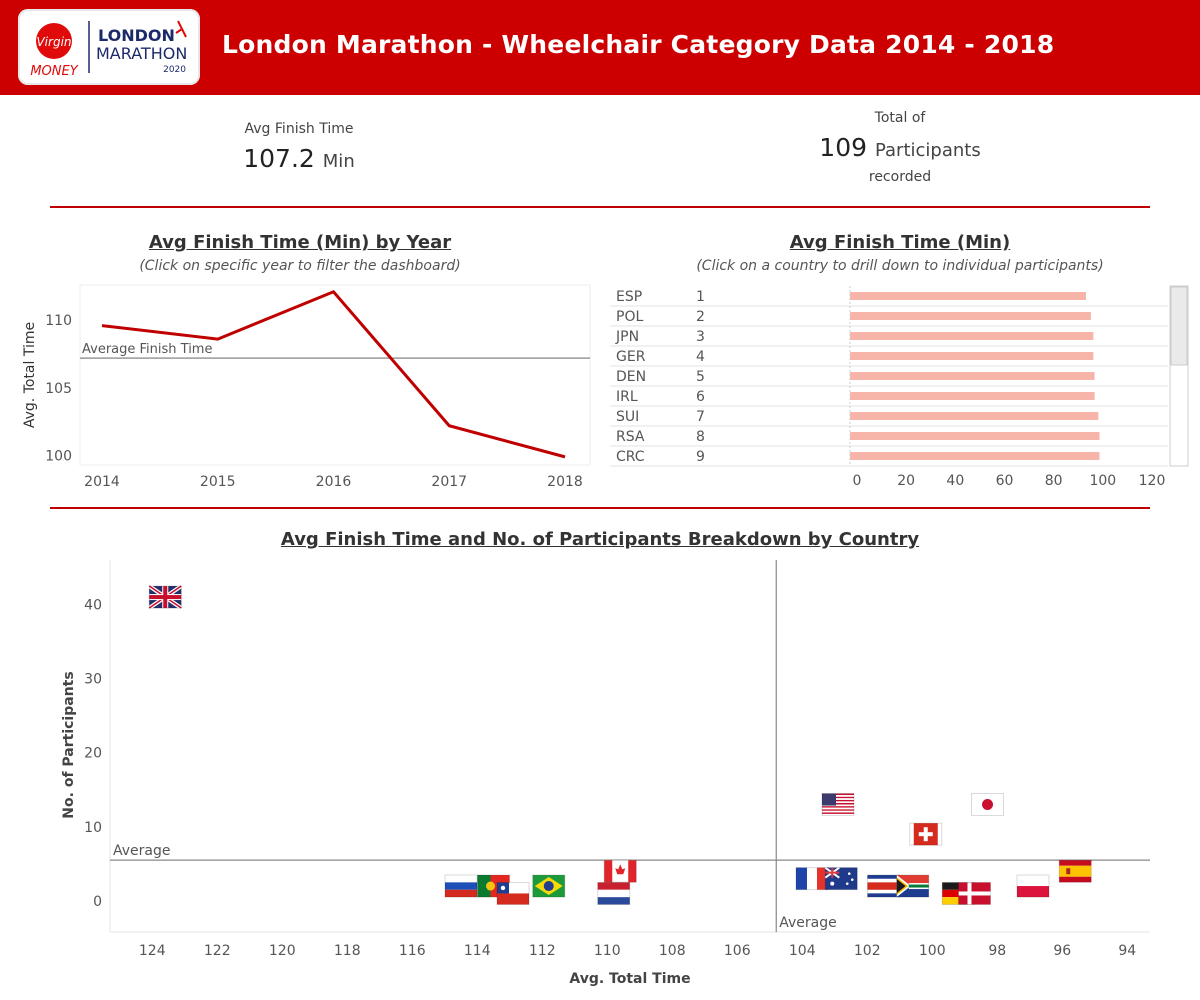 The width and height of the screenshot is (1200, 1000). Describe the element at coordinates (627, 337) in the screenshot. I see `bar-country-label: JPN` at that location.